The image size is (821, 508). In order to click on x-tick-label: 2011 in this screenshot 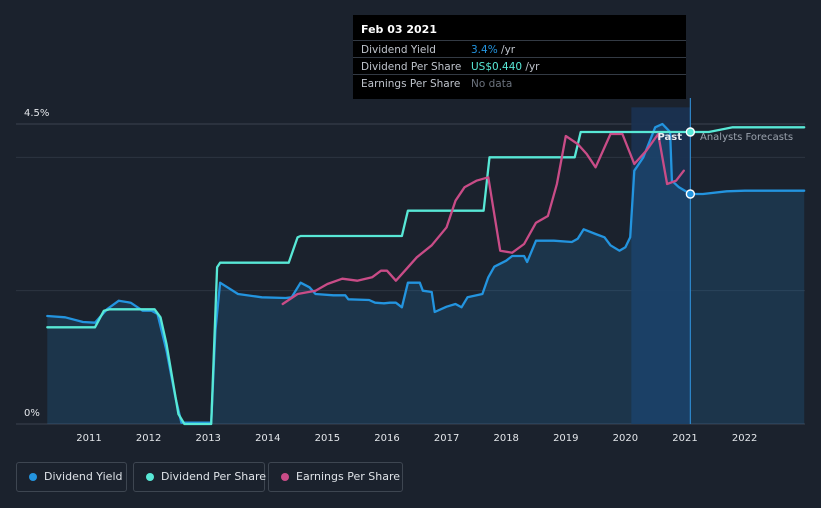, I will do `click(88, 438)`.